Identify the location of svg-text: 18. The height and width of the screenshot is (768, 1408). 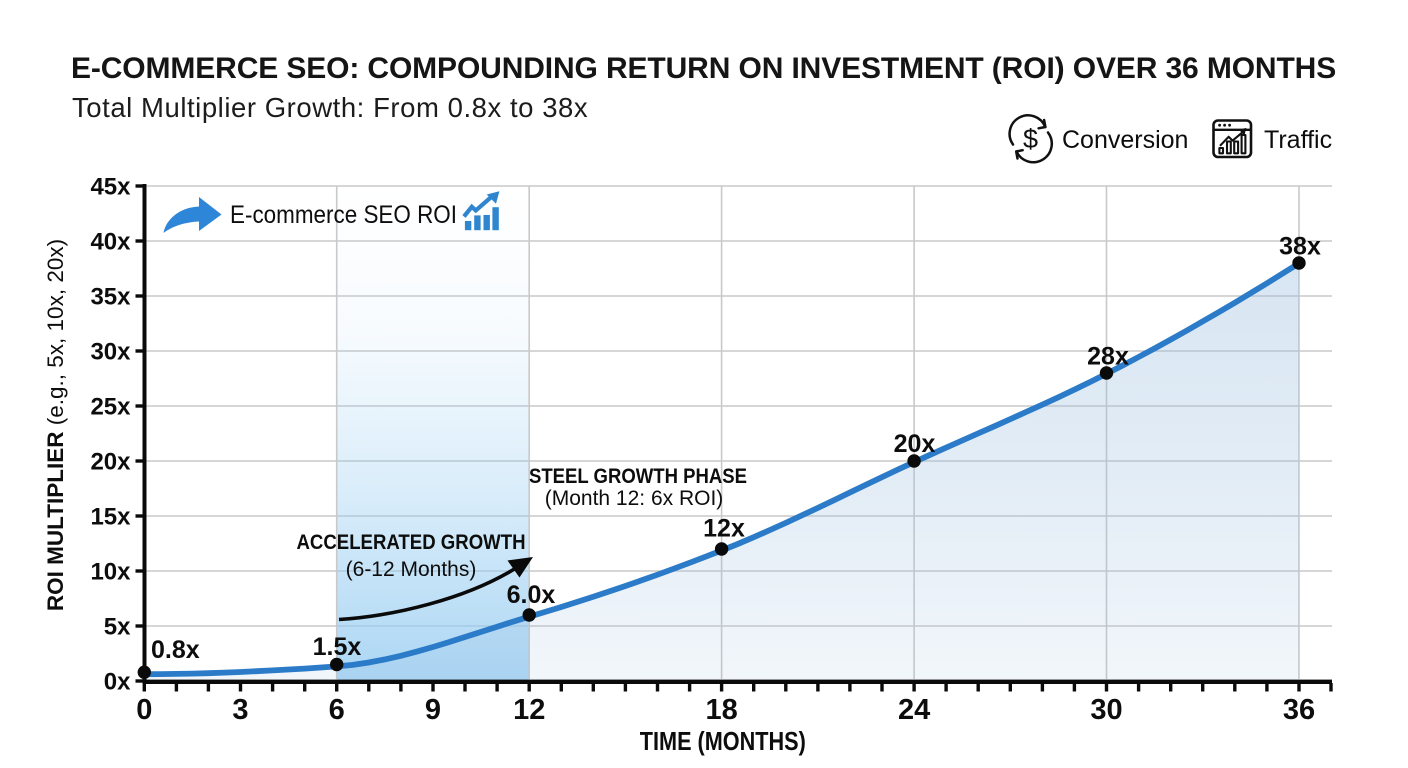
(721, 710).